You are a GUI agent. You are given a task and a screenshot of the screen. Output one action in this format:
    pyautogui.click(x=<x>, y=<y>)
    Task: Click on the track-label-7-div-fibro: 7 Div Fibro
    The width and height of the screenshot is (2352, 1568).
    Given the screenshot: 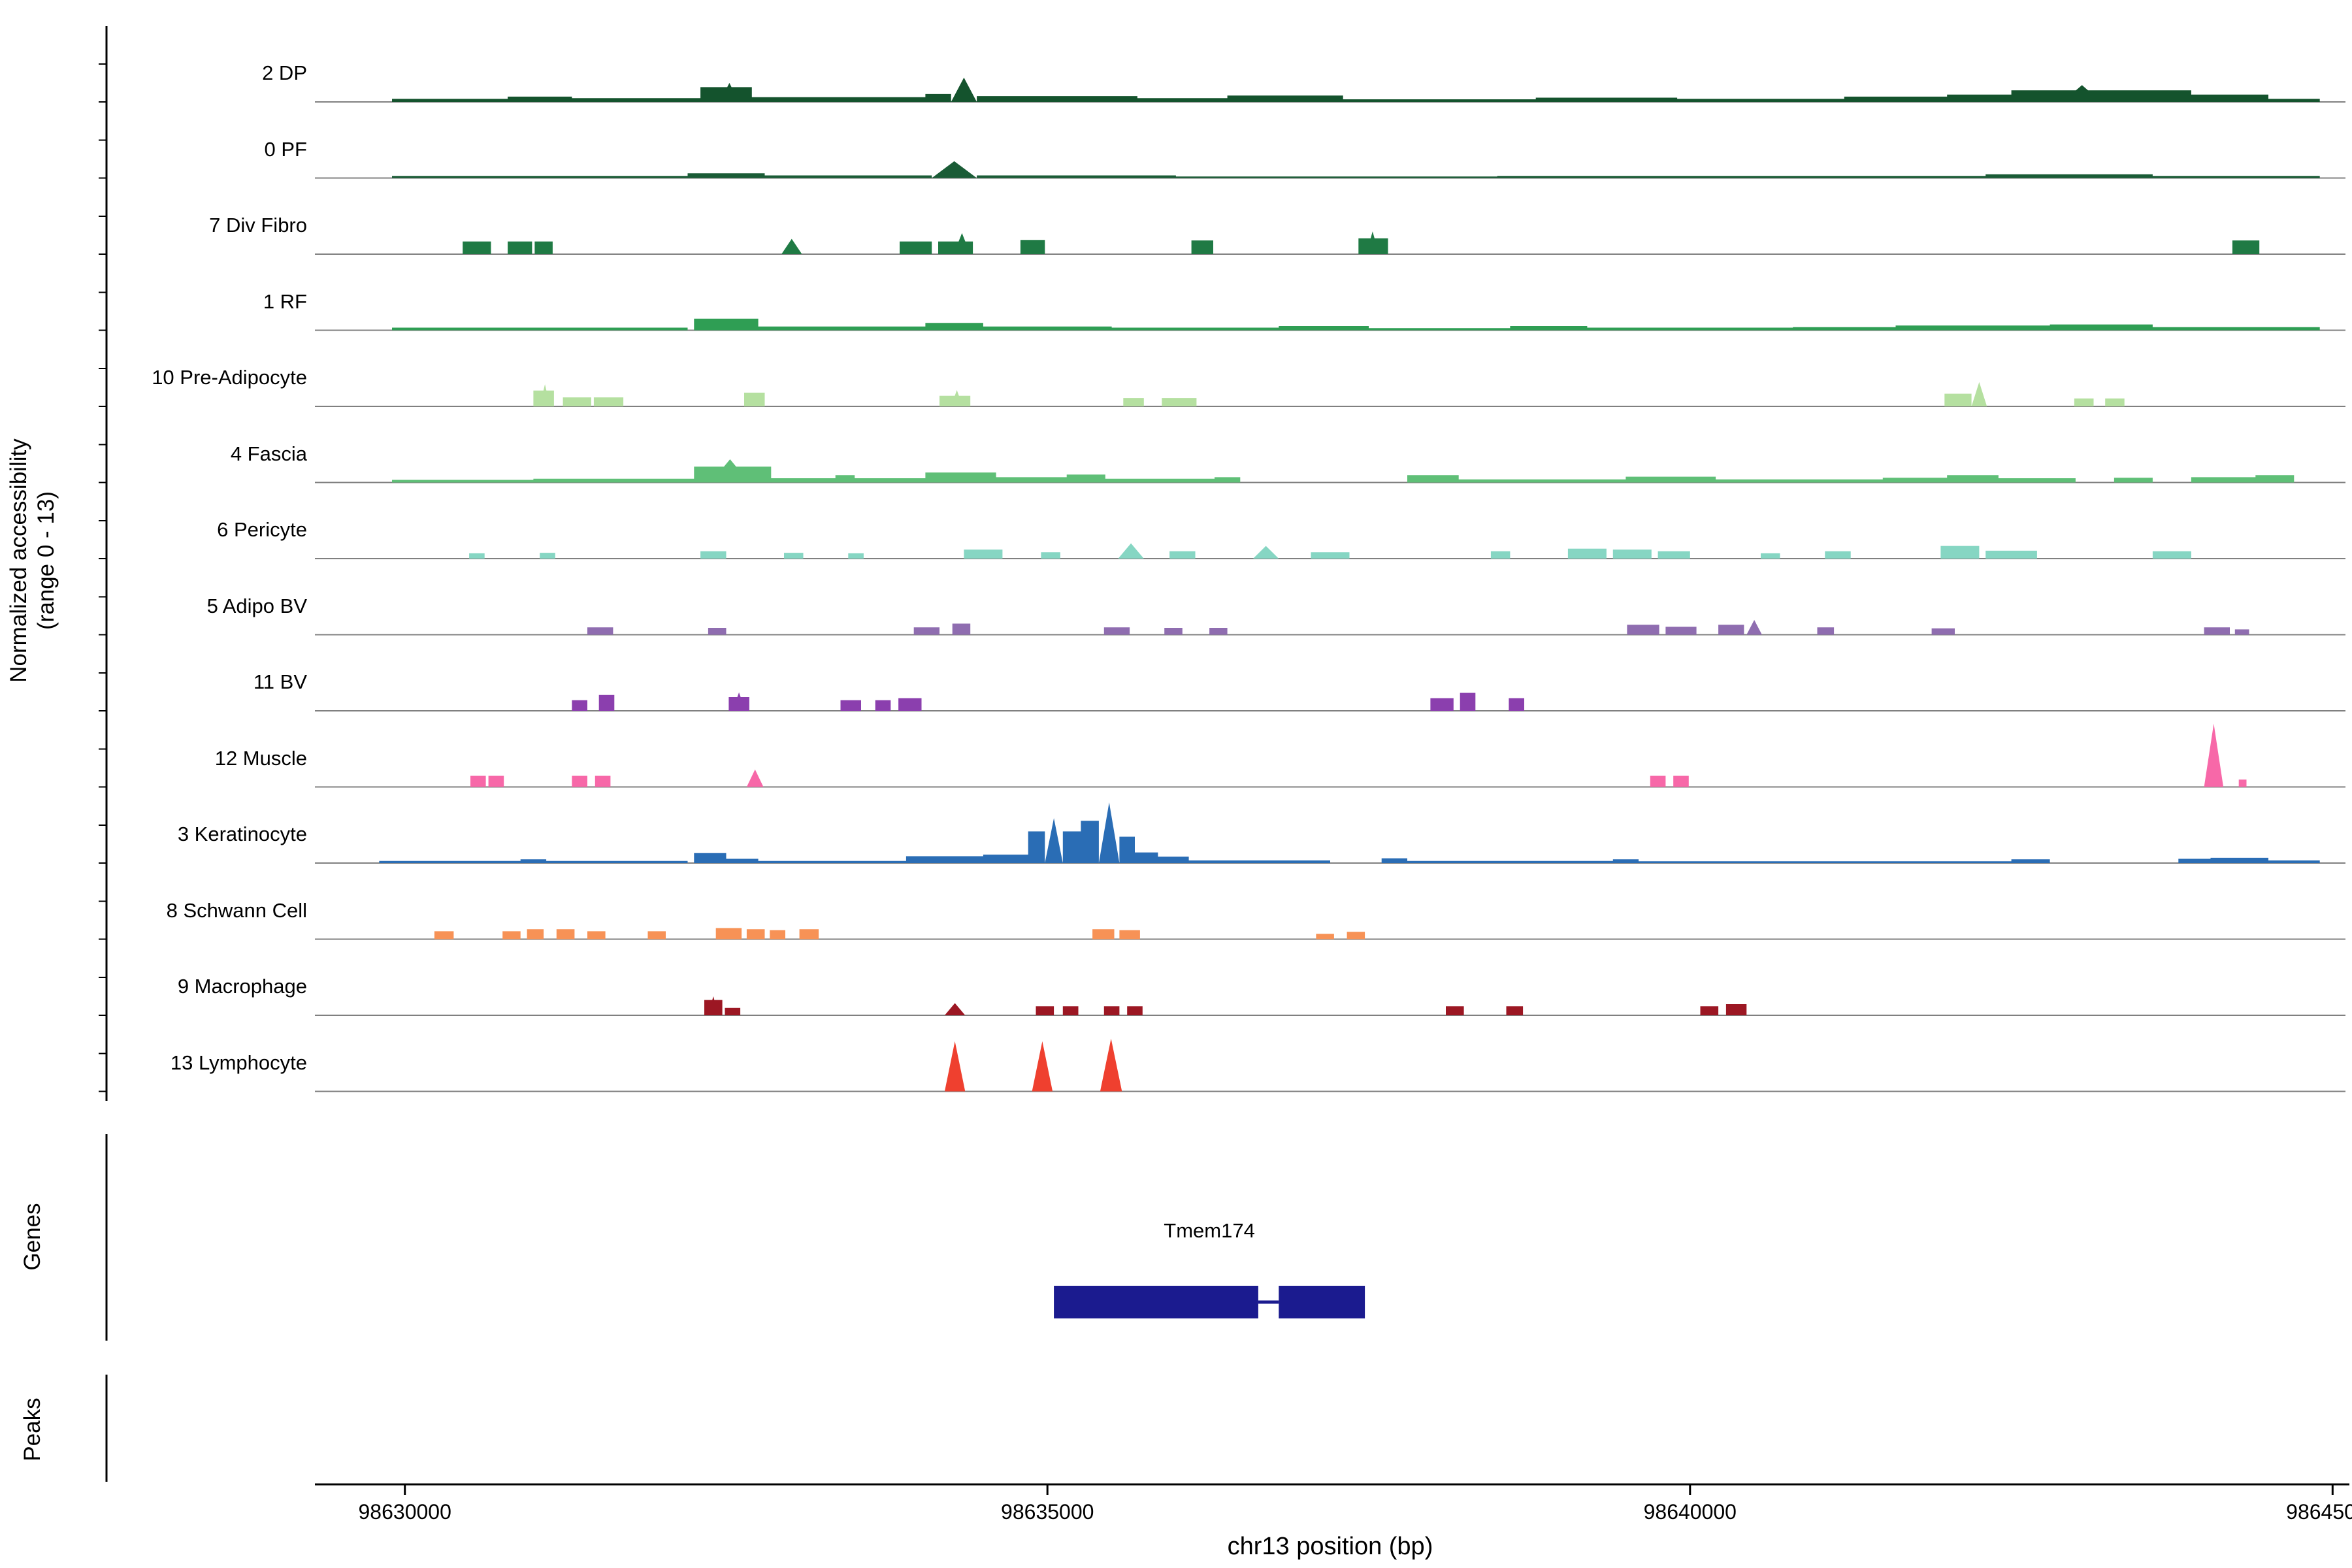 What is the action you would take?
    pyautogui.click(x=258, y=225)
    